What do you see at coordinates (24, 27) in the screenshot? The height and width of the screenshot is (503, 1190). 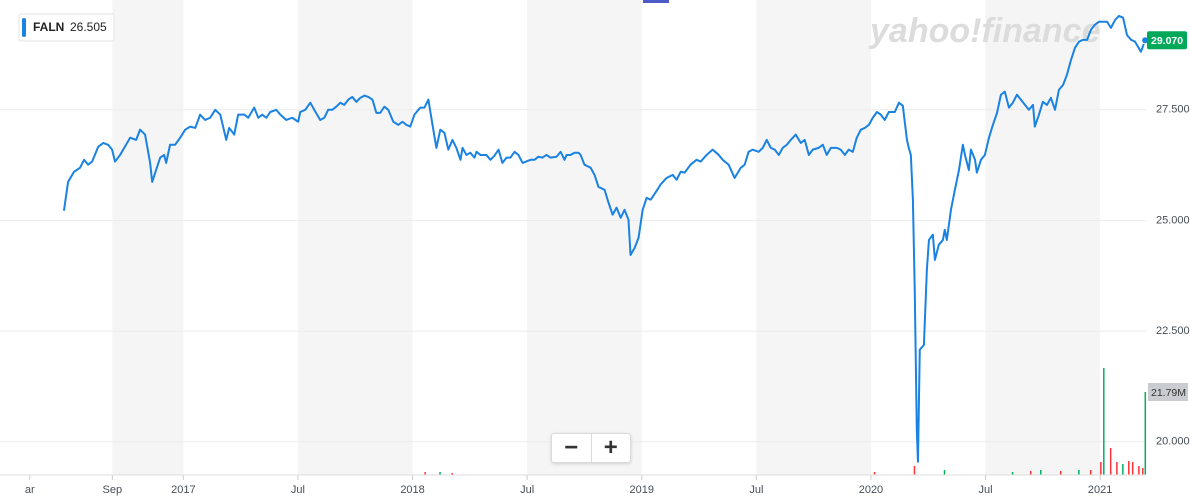 I see `legend-swatch` at bounding box center [24, 27].